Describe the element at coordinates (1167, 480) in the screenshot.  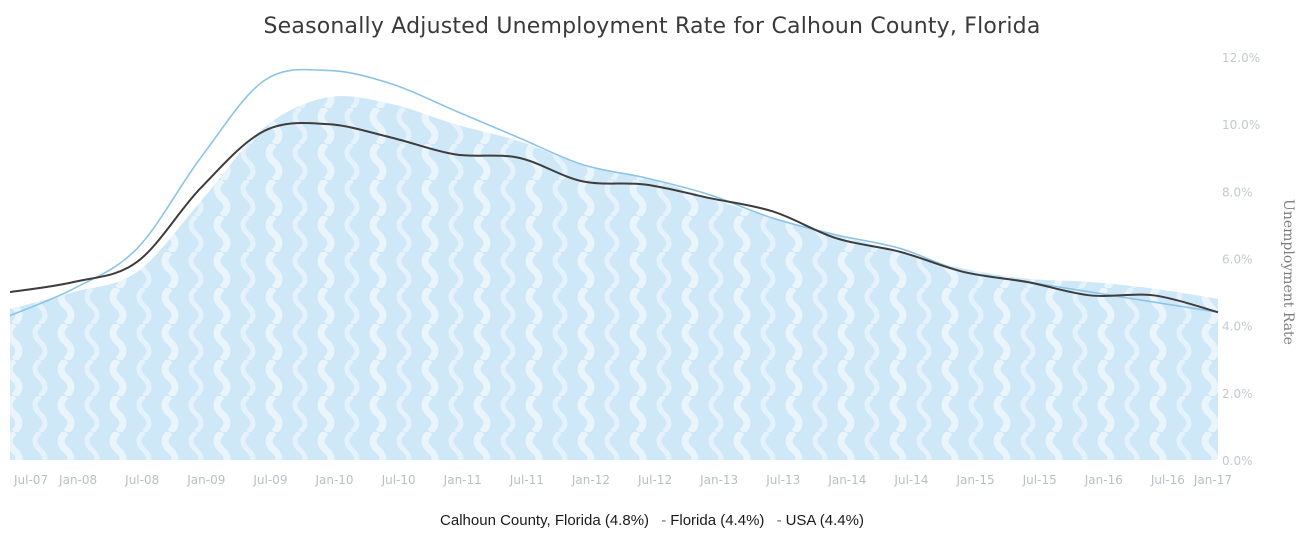
I see `x-tick-label: Jul-16` at that location.